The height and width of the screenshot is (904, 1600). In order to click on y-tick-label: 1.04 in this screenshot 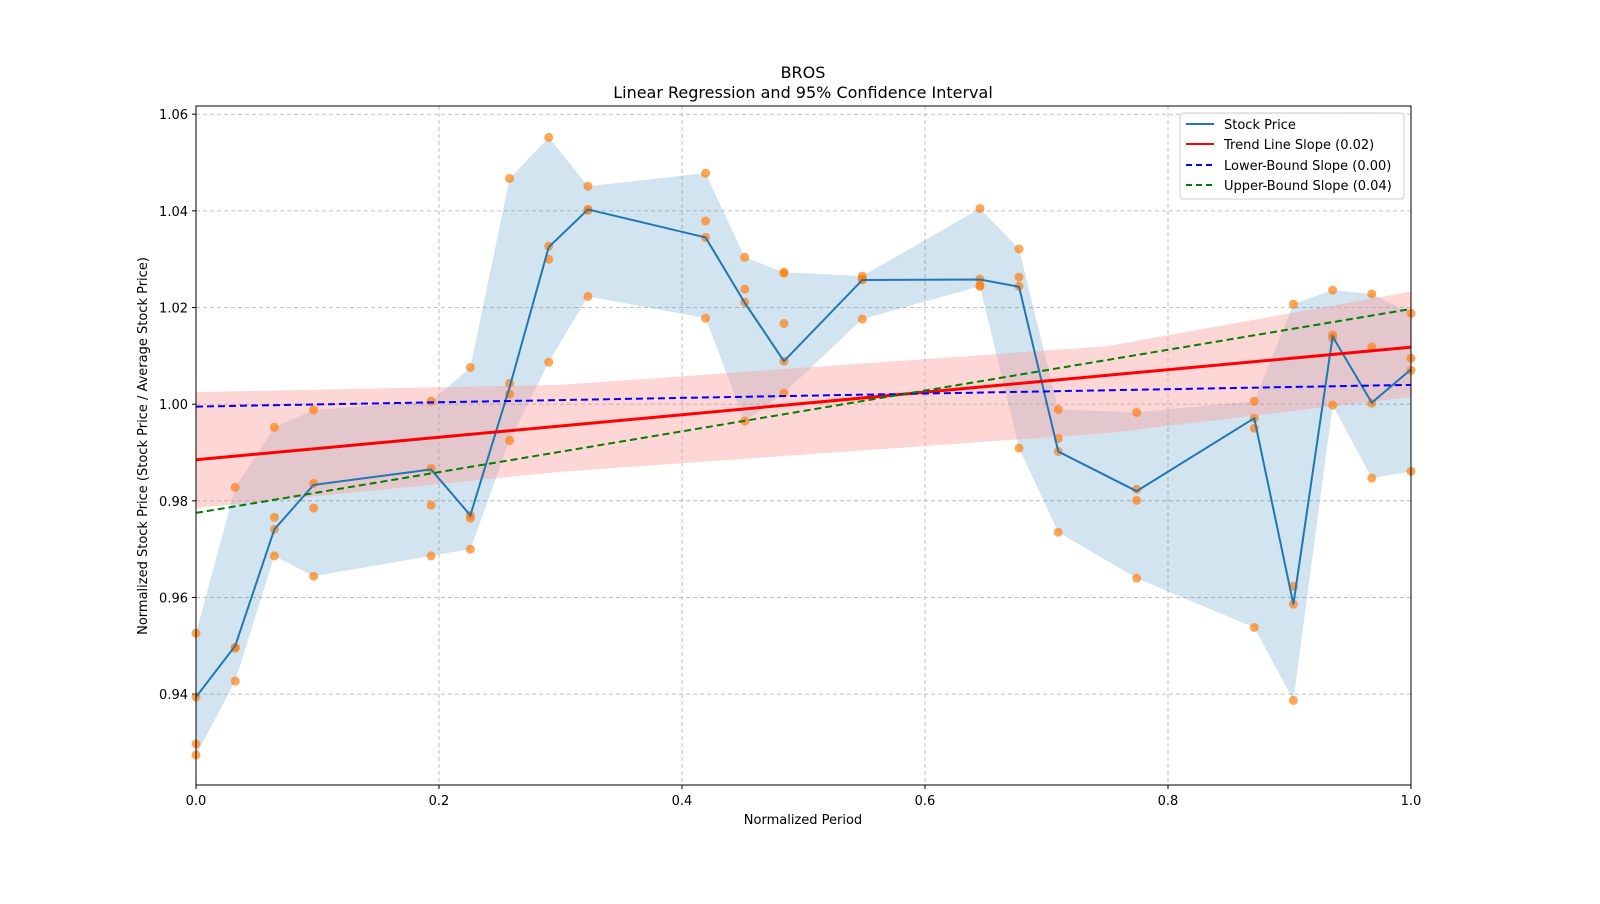, I will do `click(173, 212)`.